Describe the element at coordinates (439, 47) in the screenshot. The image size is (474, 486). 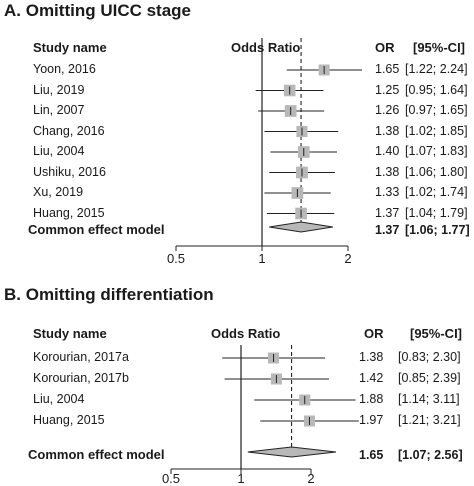
I see `panel-a-ci-header: [95%-CI]` at that location.